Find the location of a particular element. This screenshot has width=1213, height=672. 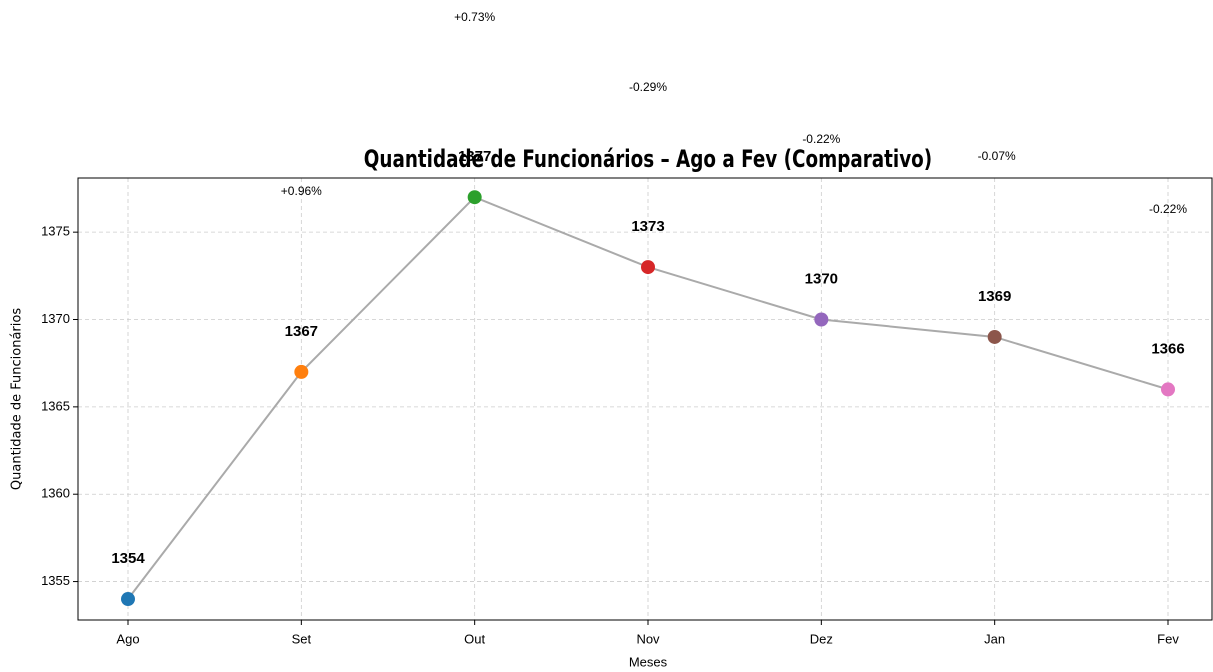

annotation: +0.96% is located at coordinates (301, 191).